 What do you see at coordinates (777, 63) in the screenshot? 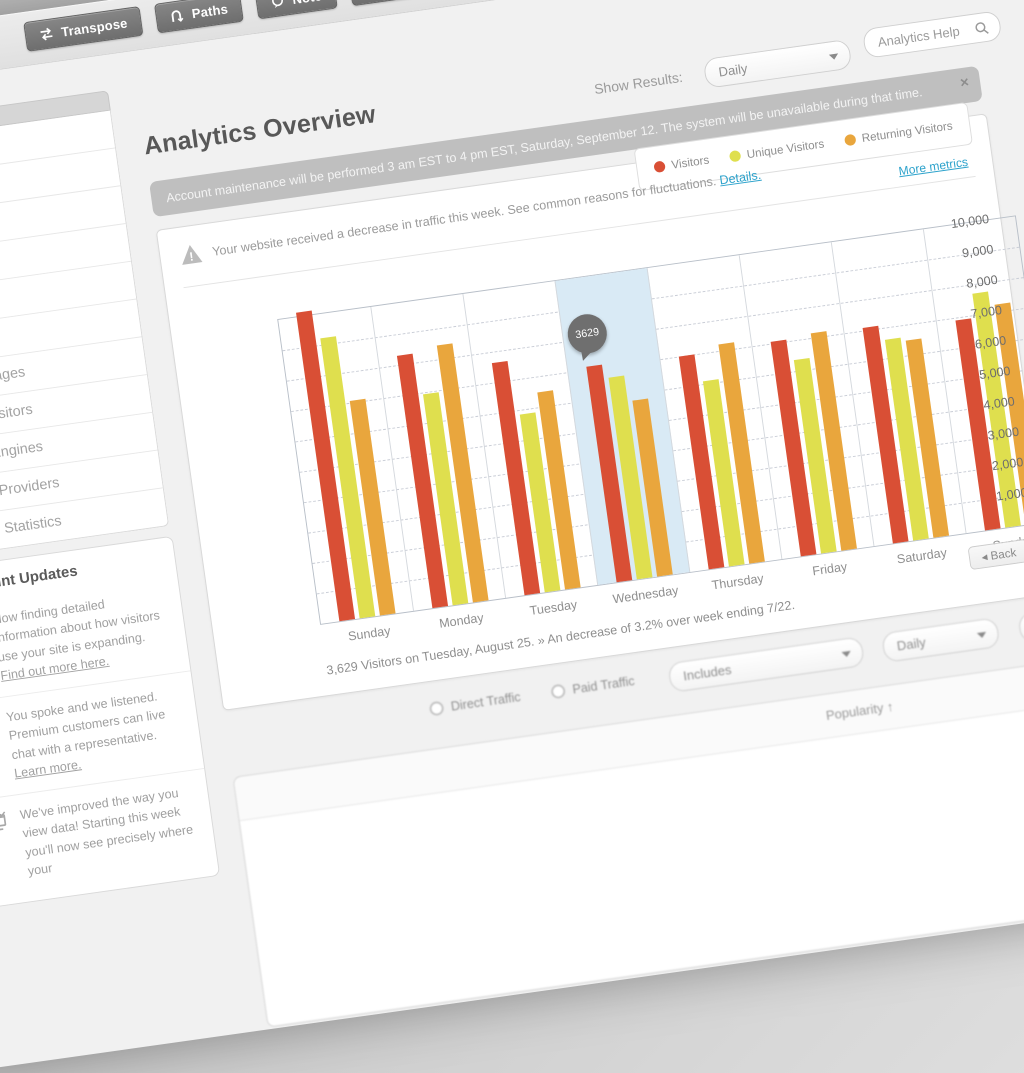
I see `show-results-select: Daily` at bounding box center [777, 63].